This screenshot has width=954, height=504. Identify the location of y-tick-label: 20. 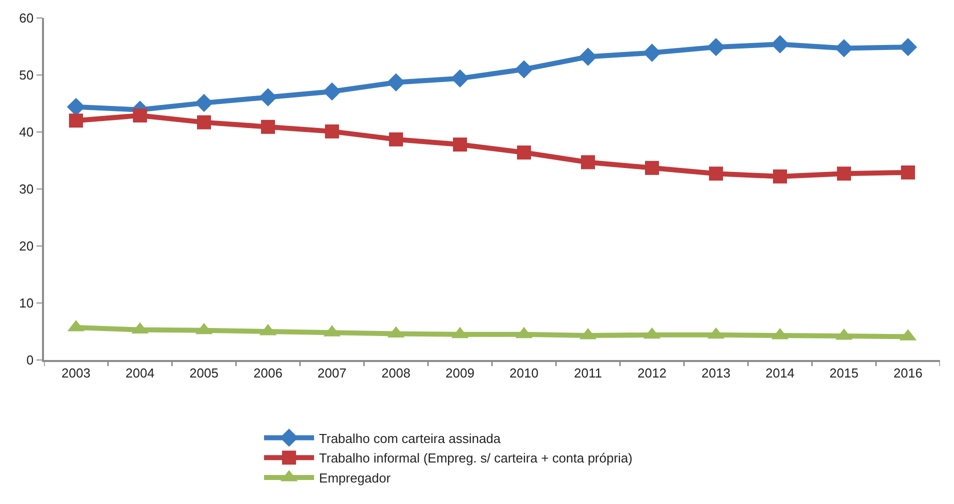
(26, 246).